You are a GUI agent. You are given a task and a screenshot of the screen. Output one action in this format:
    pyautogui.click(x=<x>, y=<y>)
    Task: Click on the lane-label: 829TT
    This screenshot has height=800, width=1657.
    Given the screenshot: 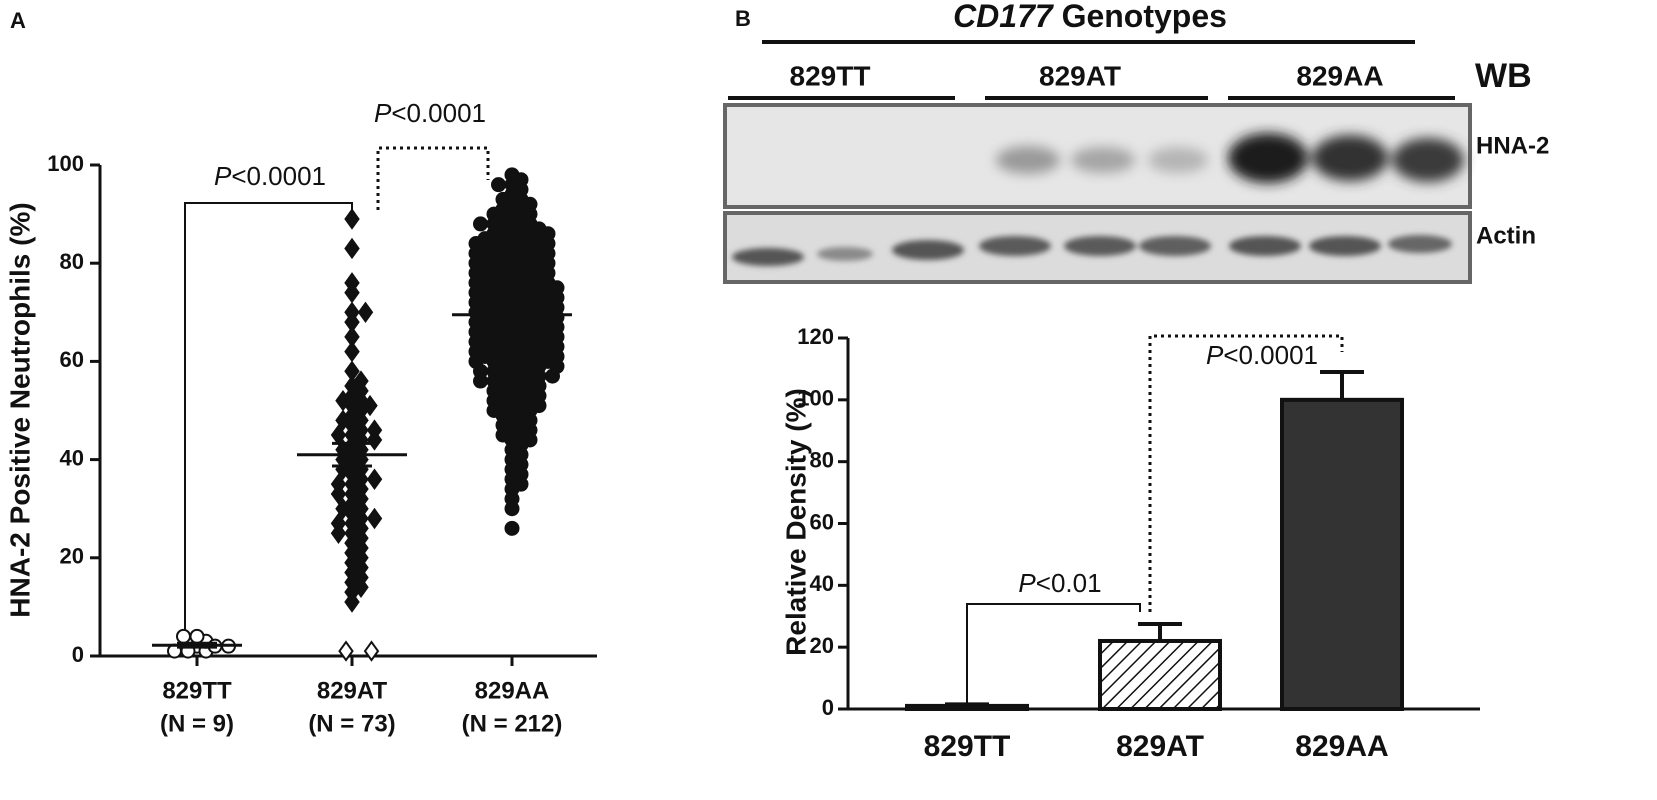 What is the action you would take?
    pyautogui.click(x=830, y=75)
    